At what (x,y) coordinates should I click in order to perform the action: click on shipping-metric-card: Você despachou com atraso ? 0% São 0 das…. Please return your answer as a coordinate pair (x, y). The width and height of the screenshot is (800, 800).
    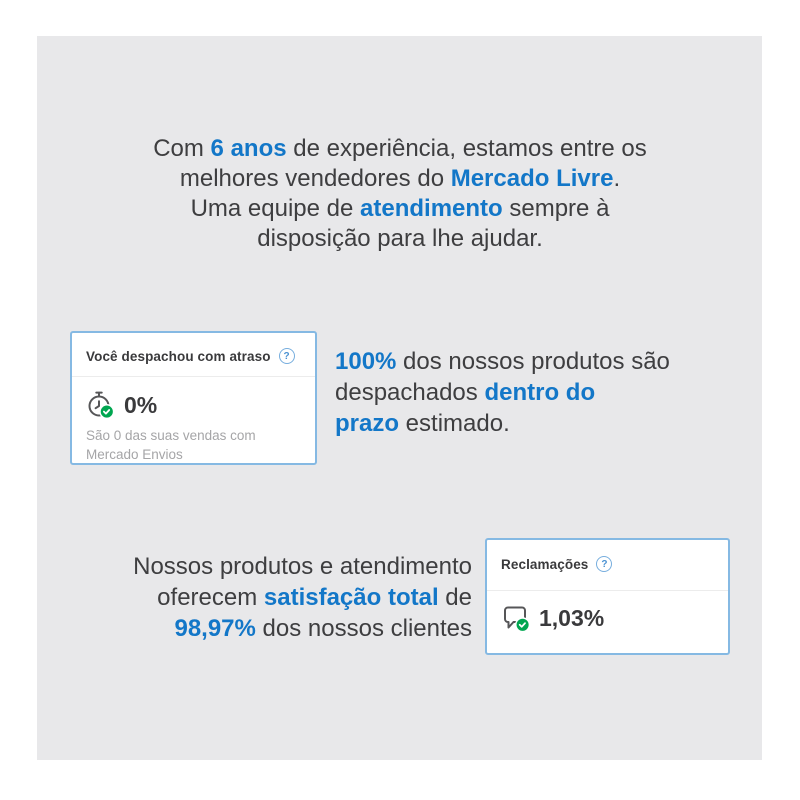
    Looking at the image, I should click on (193, 398).